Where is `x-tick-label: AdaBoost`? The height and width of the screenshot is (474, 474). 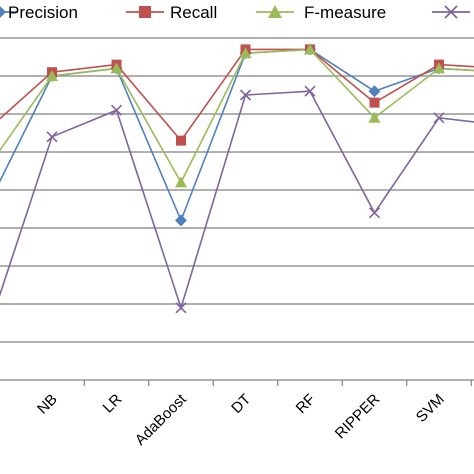 x-tick-label: AdaBoost is located at coordinates (161, 419).